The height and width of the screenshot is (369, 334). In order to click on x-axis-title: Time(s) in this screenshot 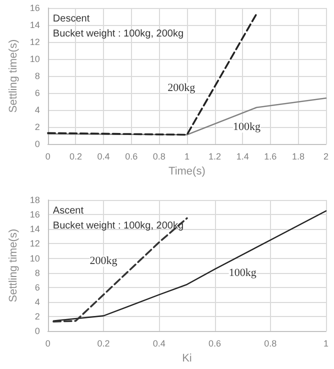, I will do `click(187, 172)`.